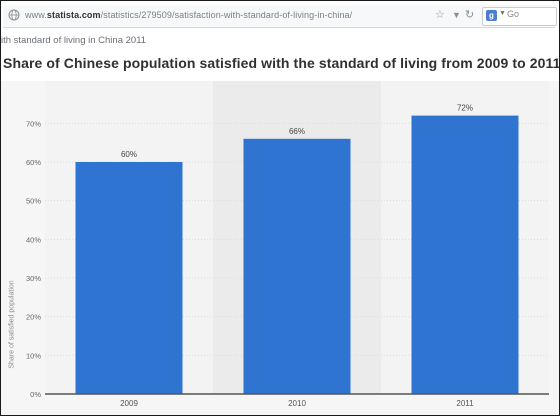 The image size is (560, 416). What do you see at coordinates (14, 15) in the screenshot?
I see `globe-icon` at bounding box center [14, 15].